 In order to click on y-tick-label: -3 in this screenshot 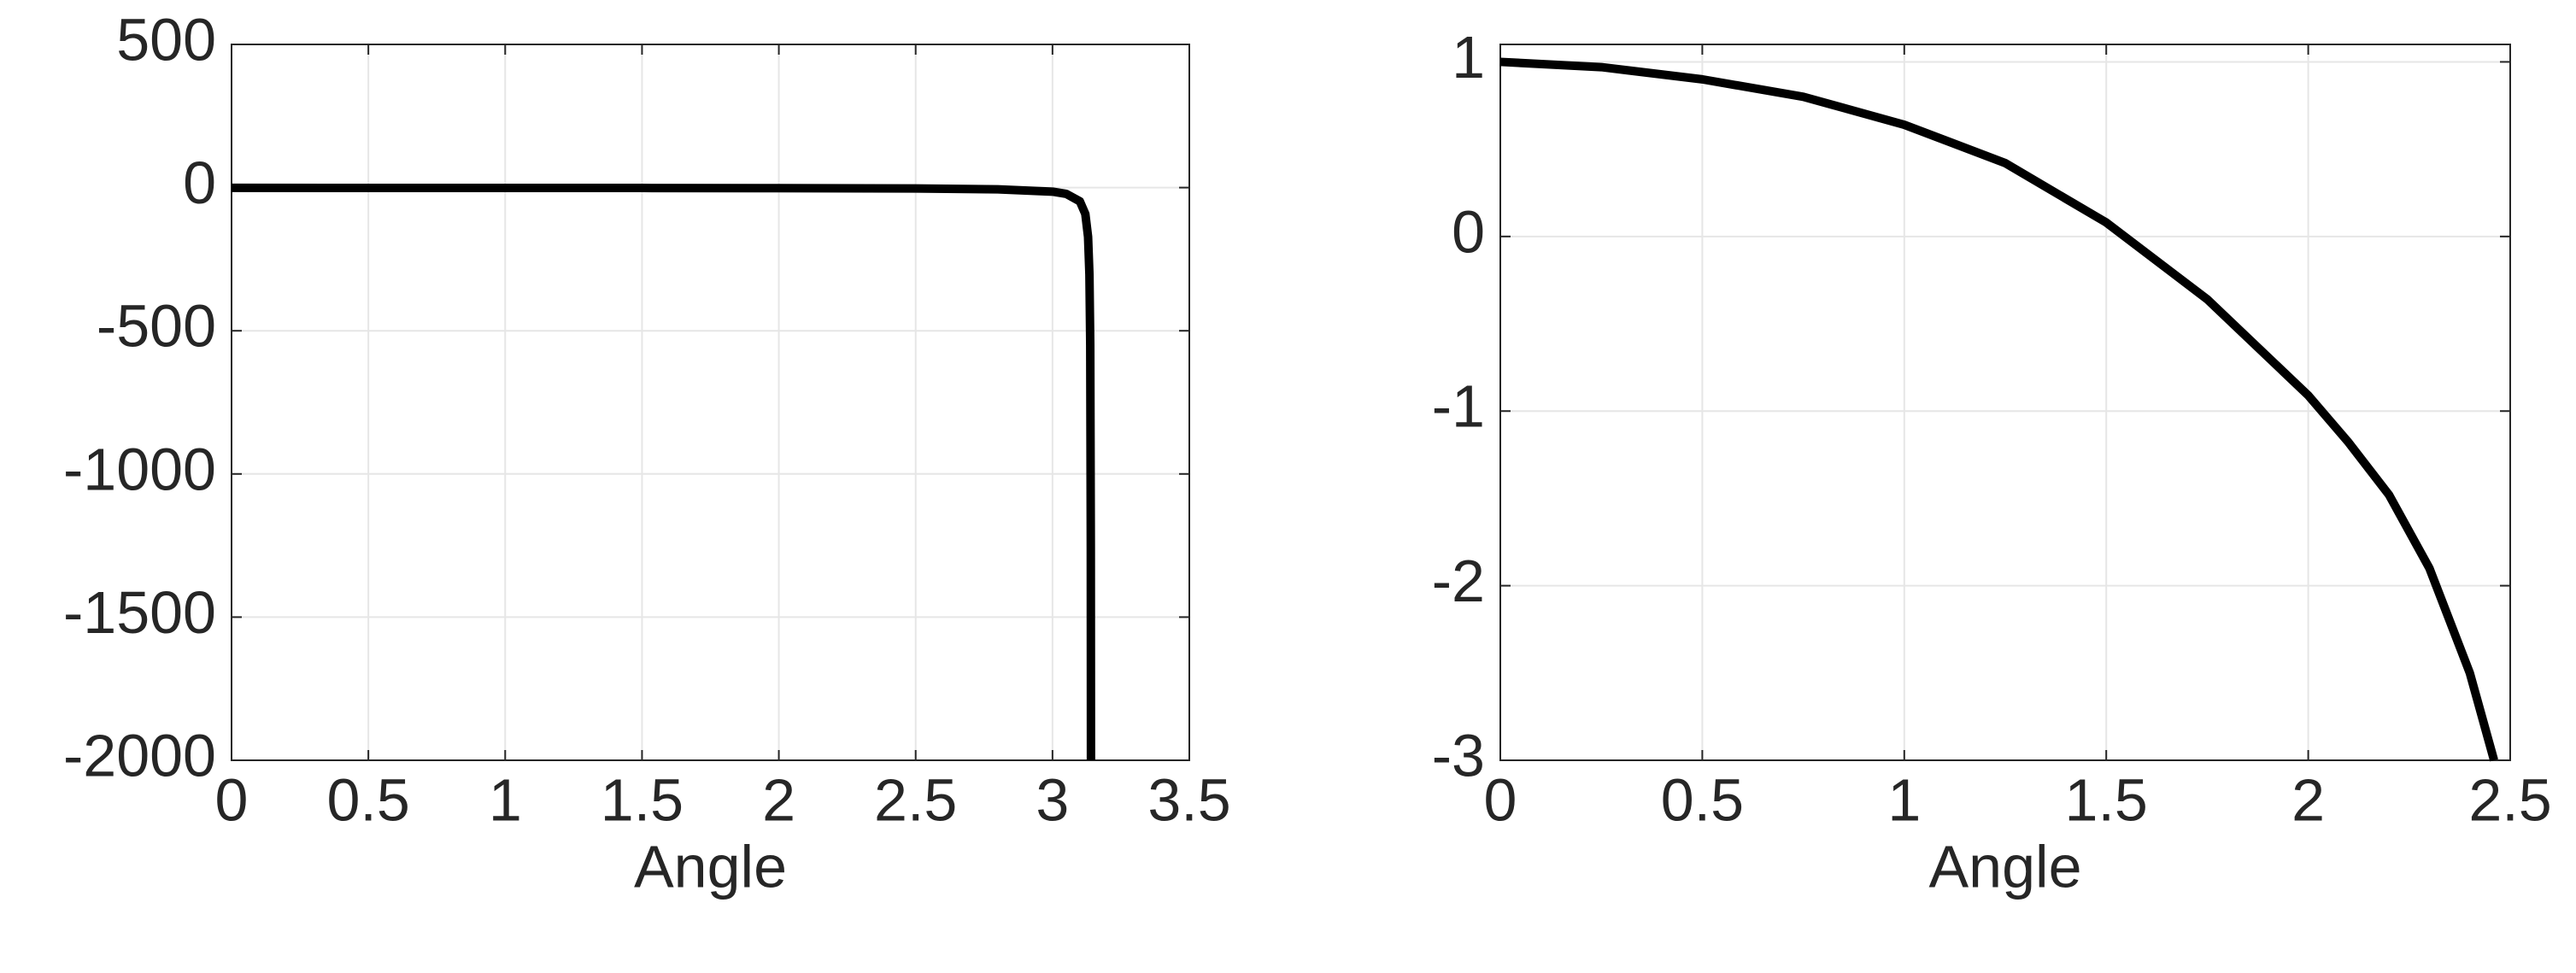, I will do `click(1458, 755)`.